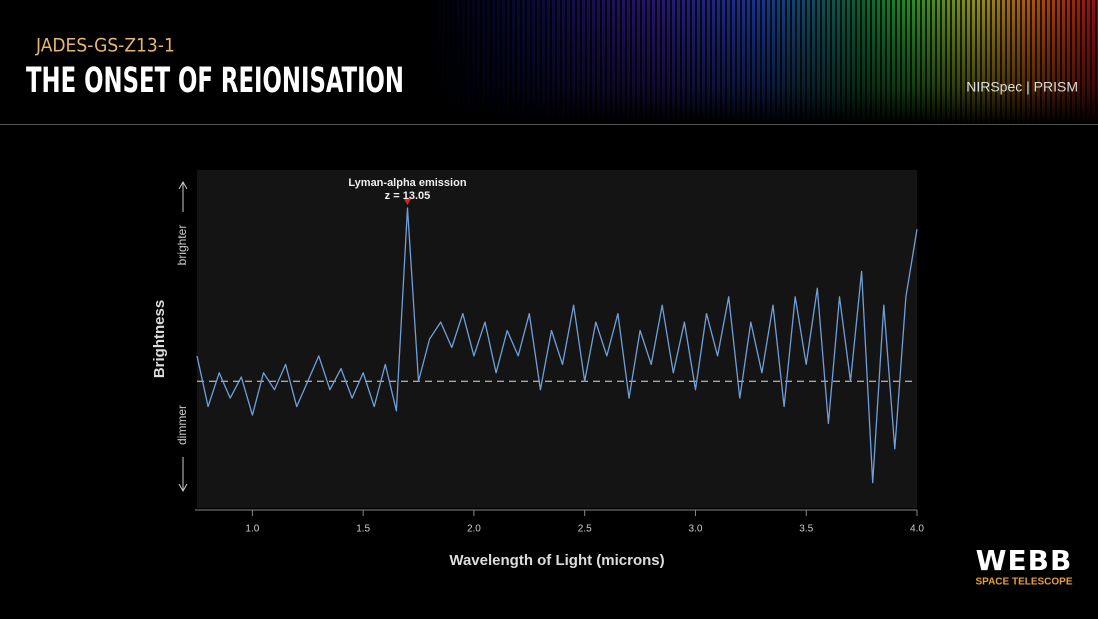  What do you see at coordinates (585, 529) in the screenshot?
I see `x-tick-label: 2.5` at bounding box center [585, 529].